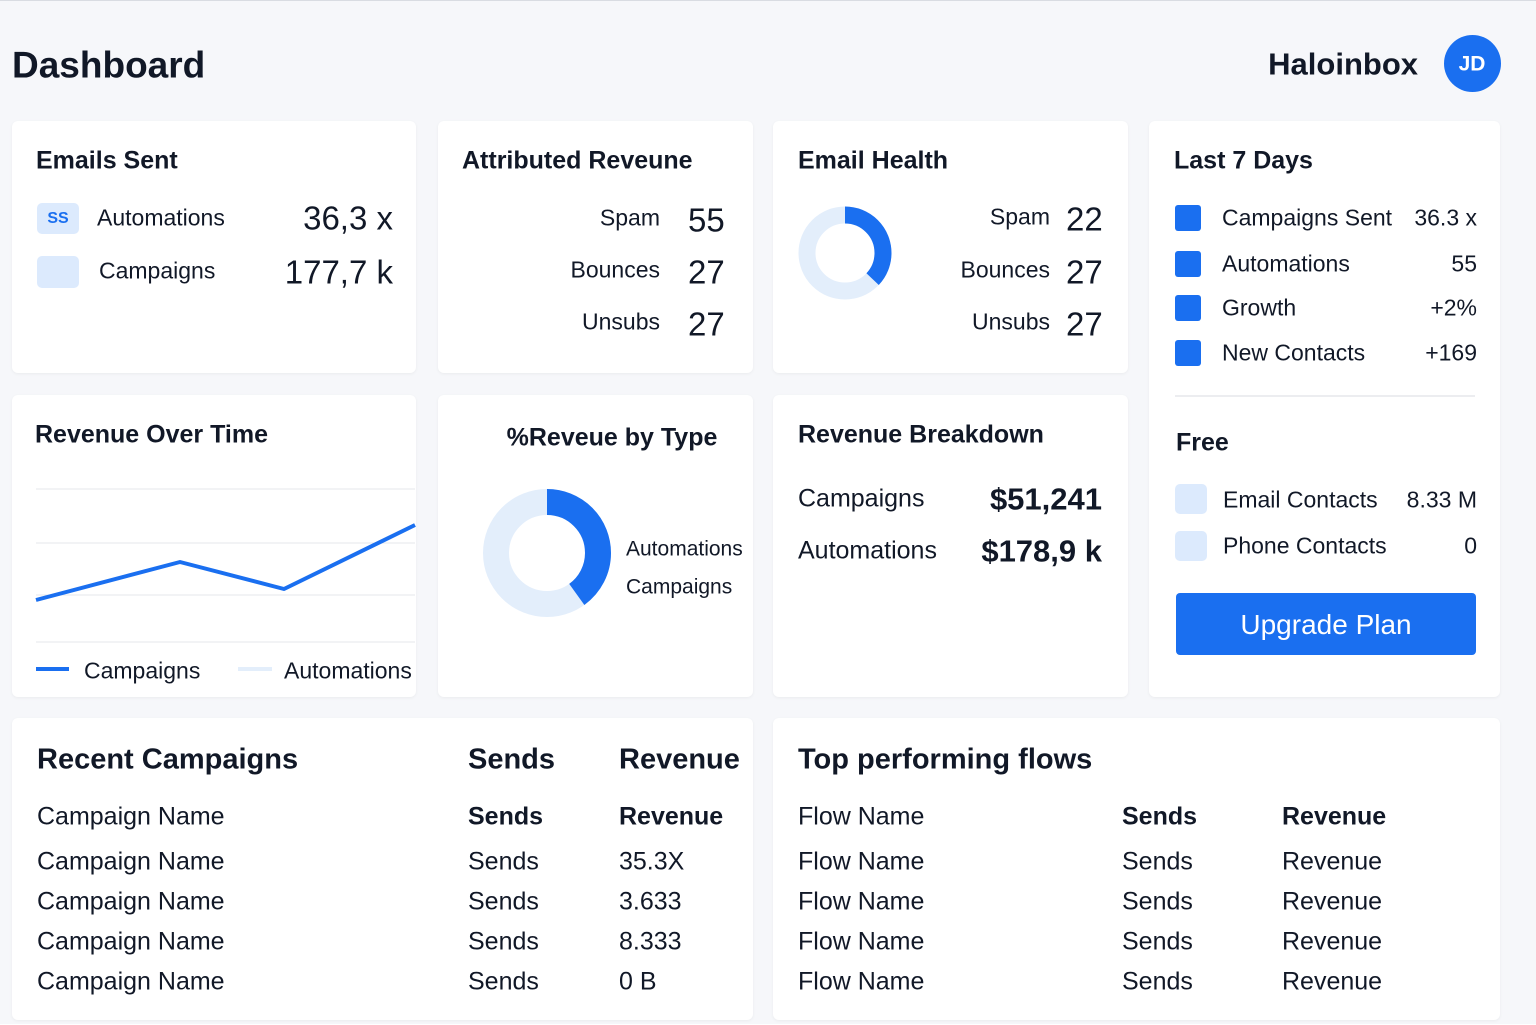 This screenshot has height=1025, width=1536. I want to click on row-value: 36,3 x, so click(348, 218).